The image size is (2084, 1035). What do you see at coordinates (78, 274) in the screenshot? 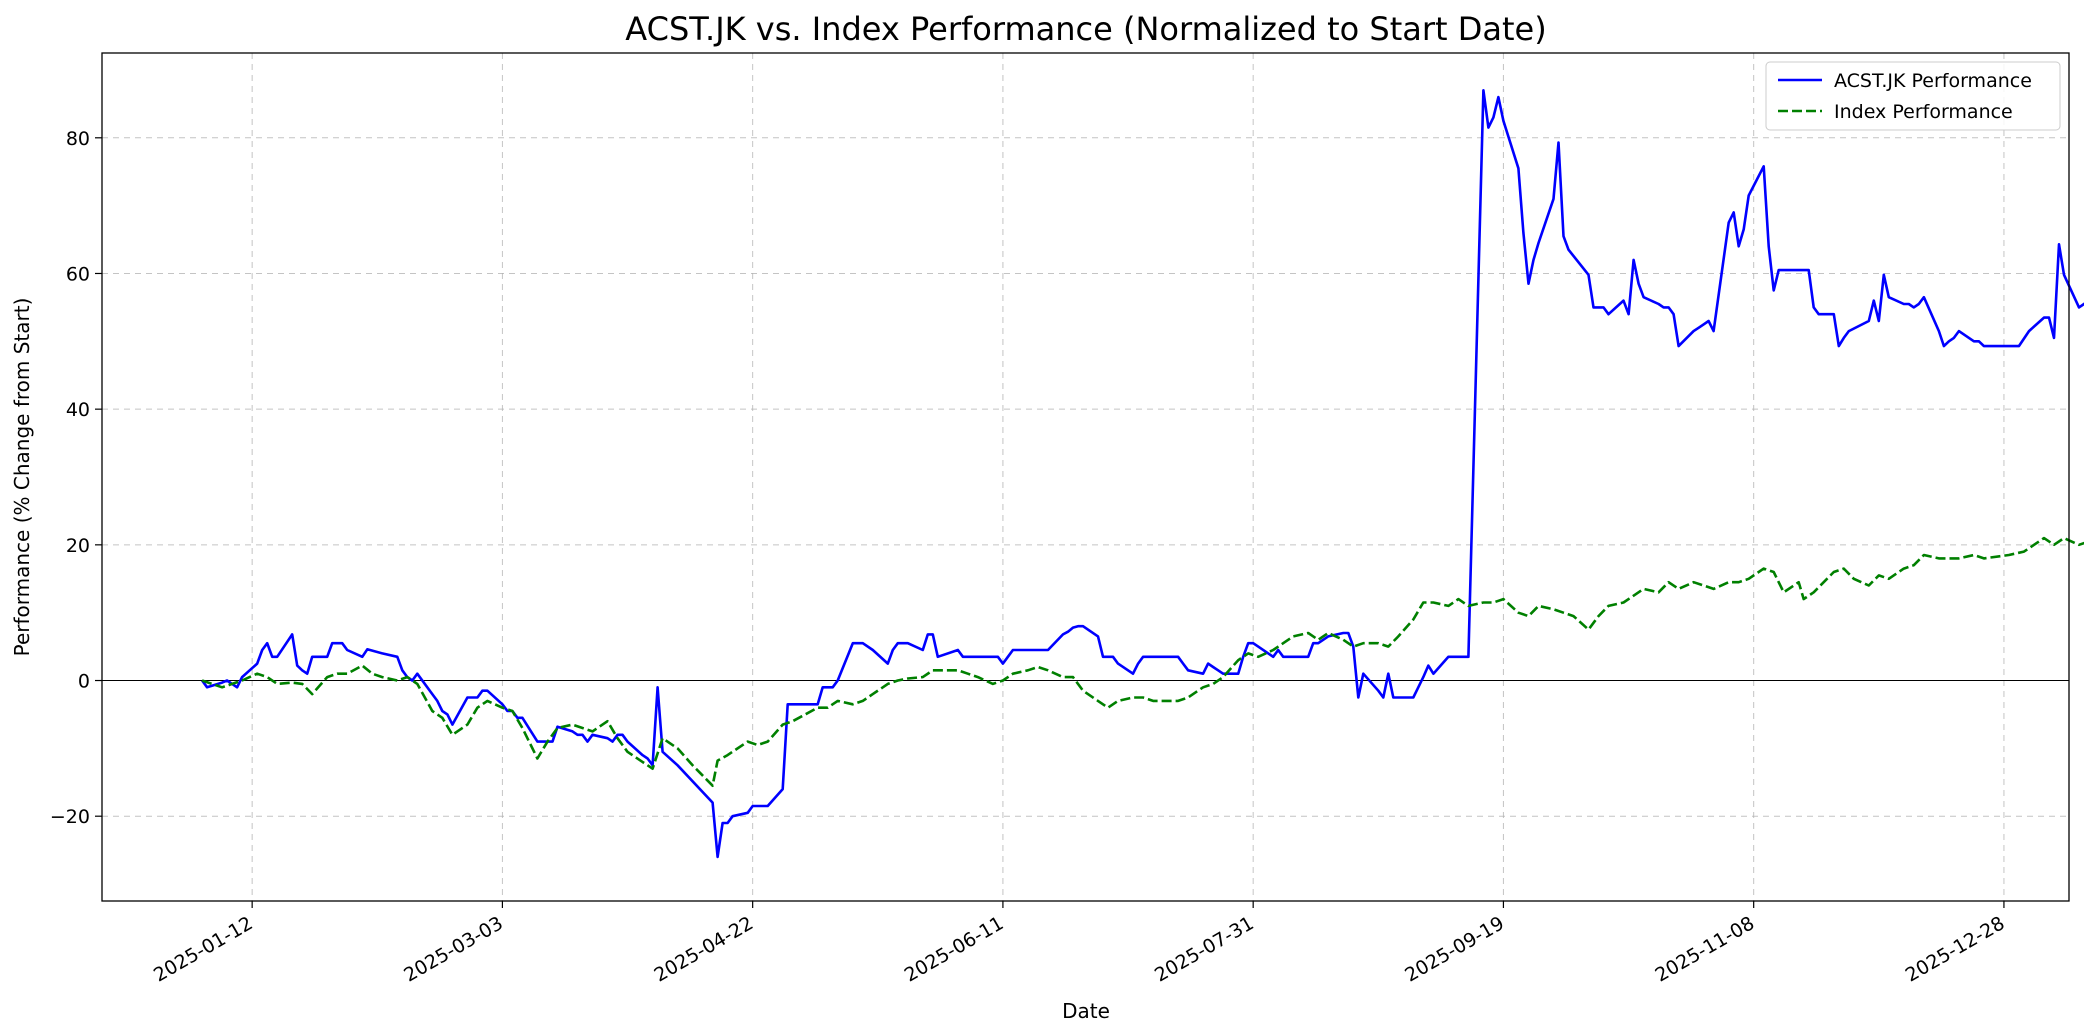
I see `y-tick-label: 60` at bounding box center [78, 274].